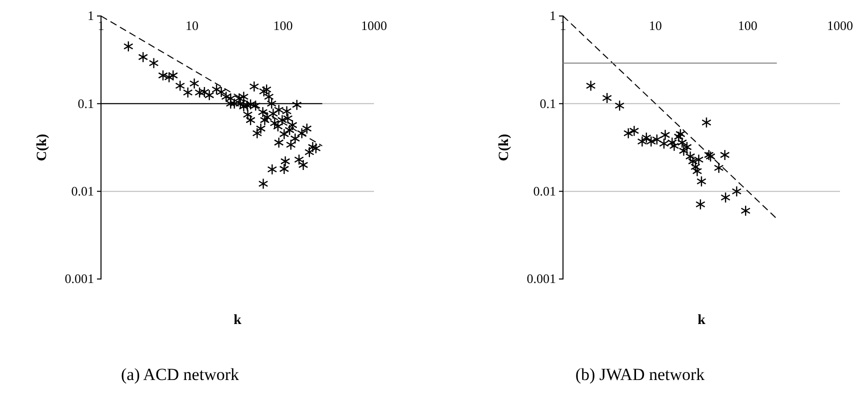 The image size is (859, 408). Describe the element at coordinates (640, 374) in the screenshot. I see `text: (b) JWAD network` at that location.